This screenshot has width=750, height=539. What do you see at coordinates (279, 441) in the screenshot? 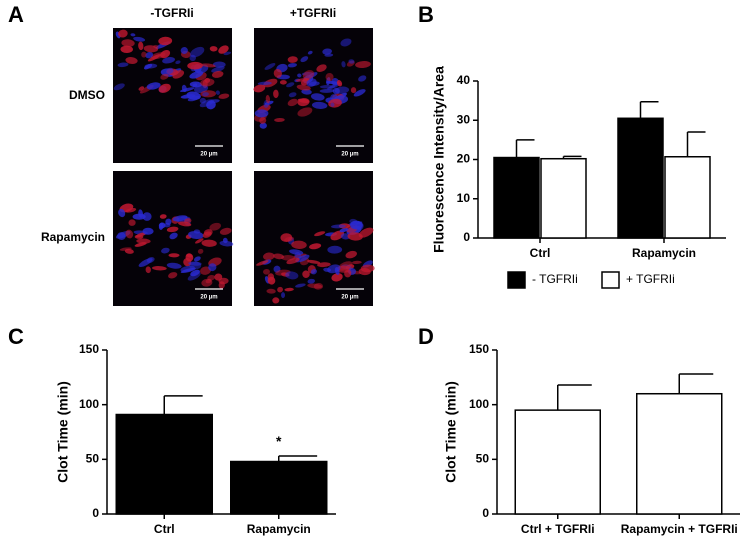
I see `significance: *` at bounding box center [279, 441].